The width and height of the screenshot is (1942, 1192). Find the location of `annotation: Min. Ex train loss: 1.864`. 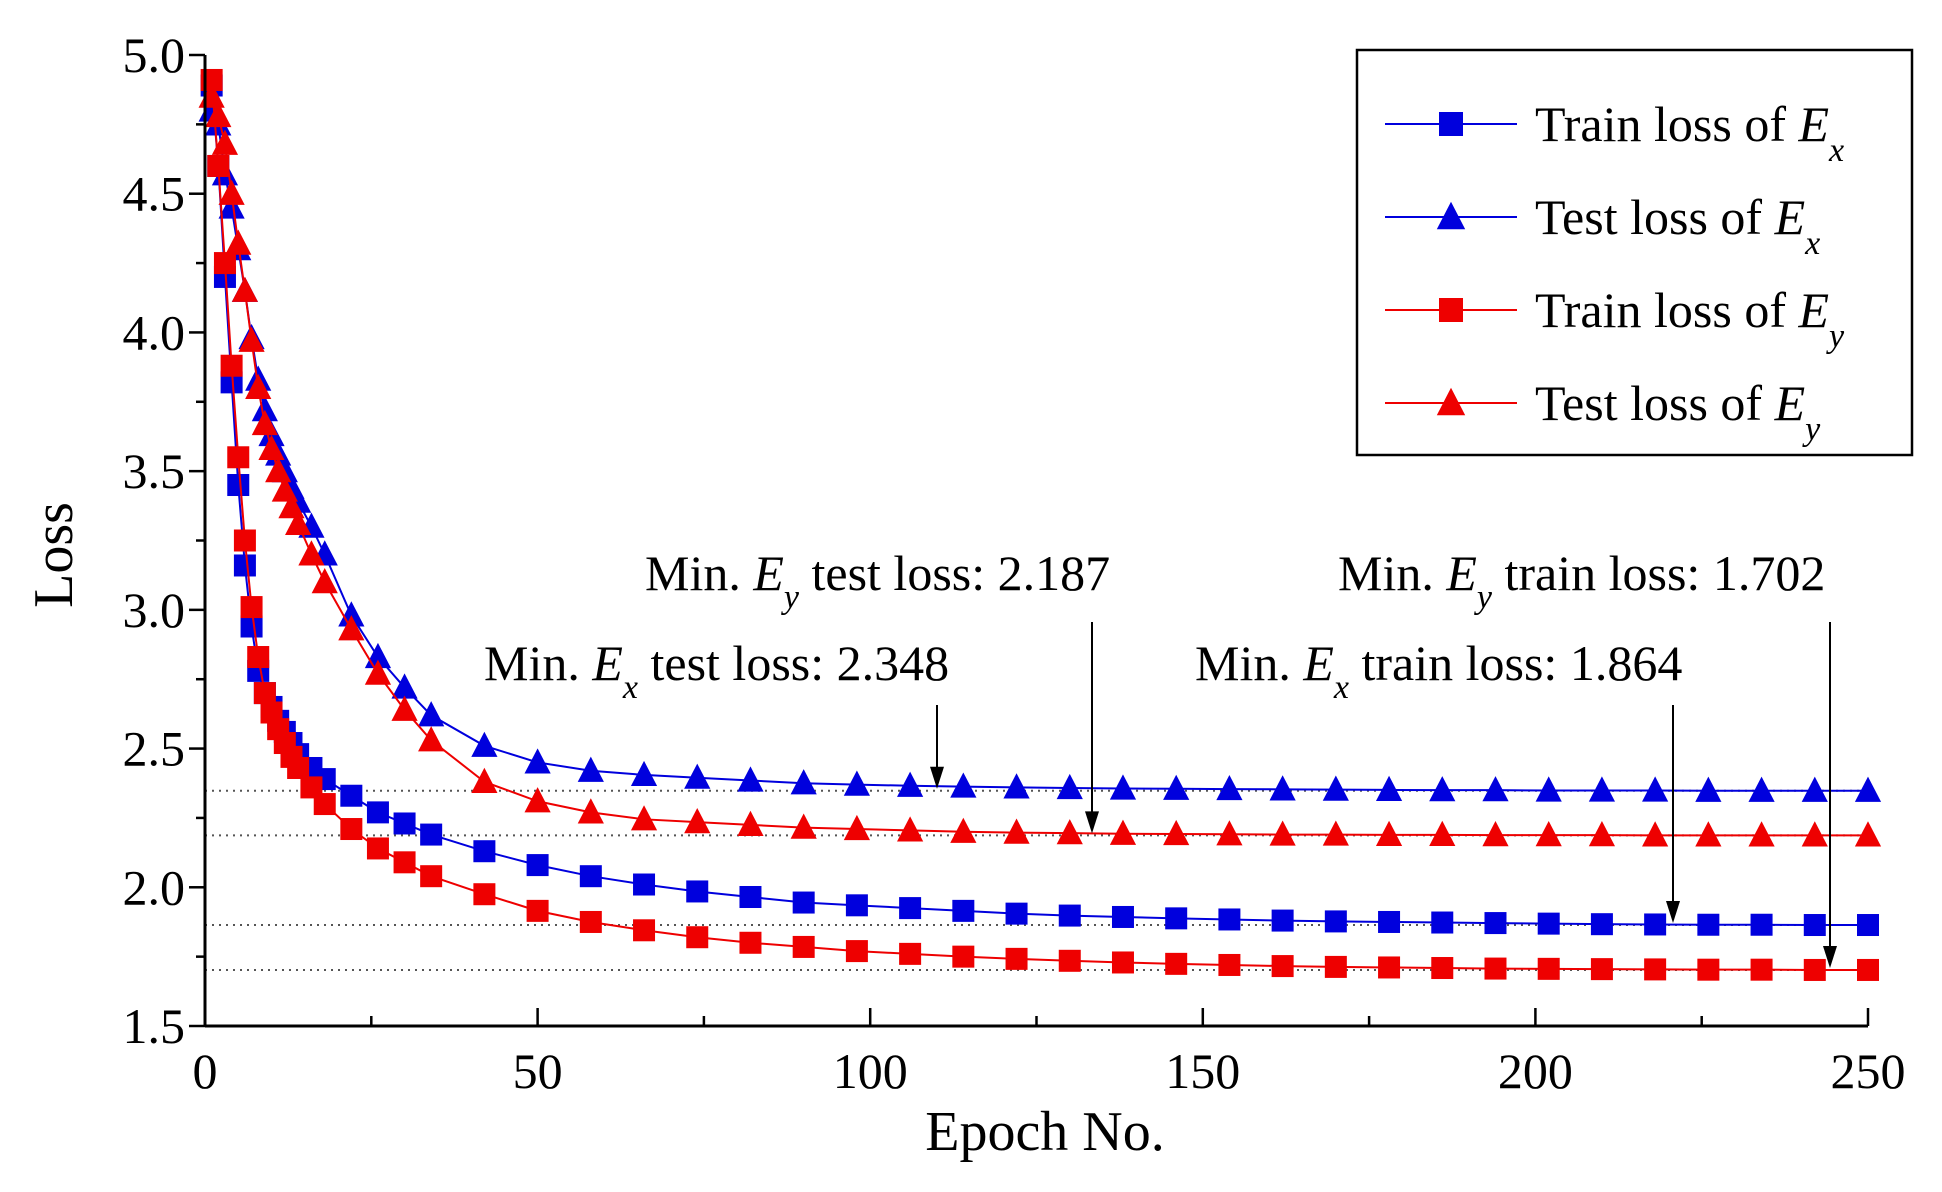

annotation: Min. Ex train loss: 1.864 is located at coordinates (1438, 779).